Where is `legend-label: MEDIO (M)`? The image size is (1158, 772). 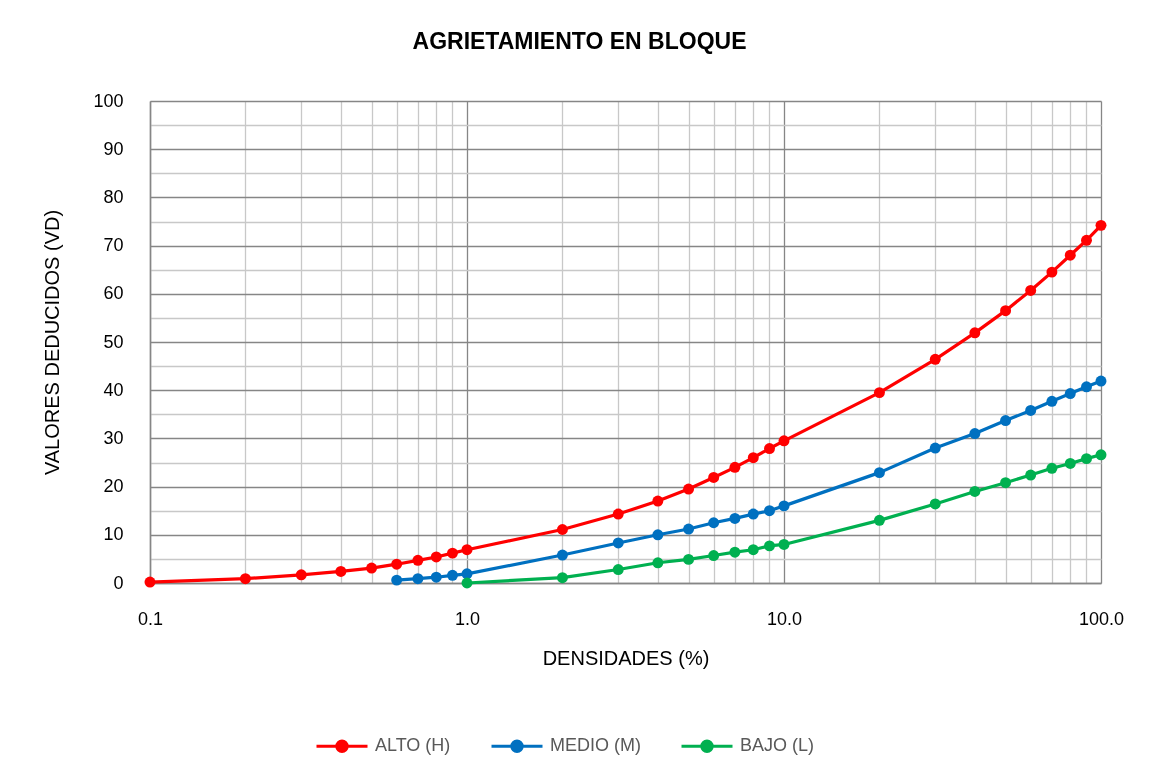 legend-label: MEDIO (M) is located at coordinates (595, 745).